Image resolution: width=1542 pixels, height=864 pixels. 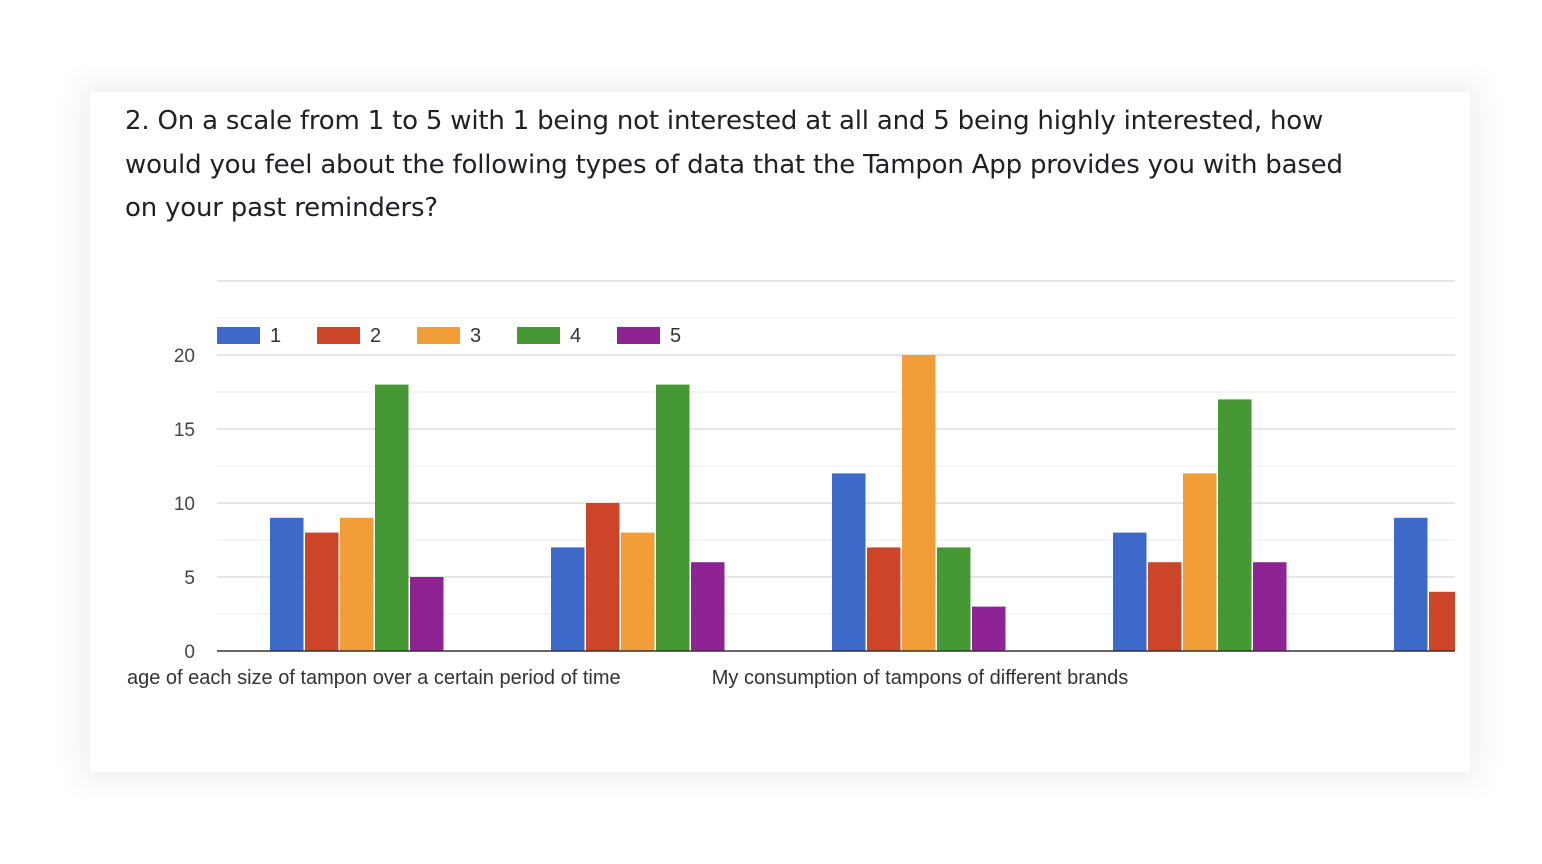 I want to click on legend: 1 2 3 4 5, so click(x=449, y=336).